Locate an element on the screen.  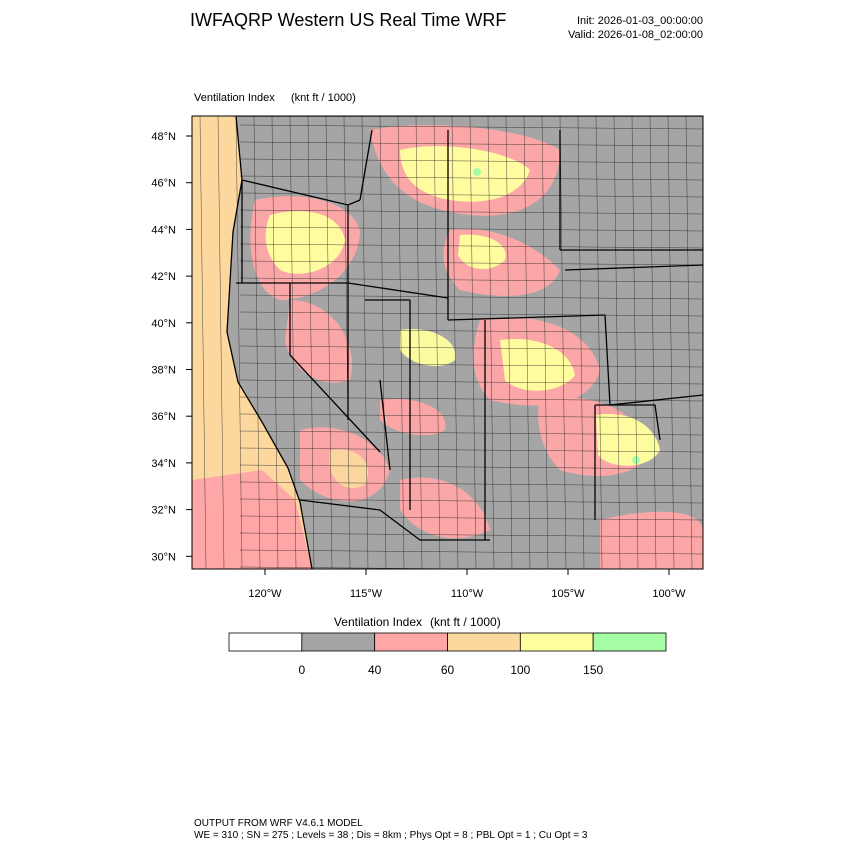
lon-label: 105°W is located at coordinates (568, 594).